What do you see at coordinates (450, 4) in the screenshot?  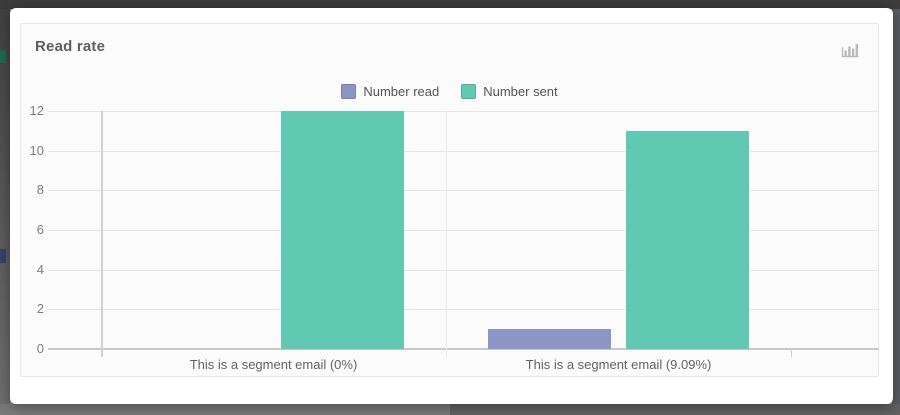 I see `background-top-strip` at bounding box center [450, 4].